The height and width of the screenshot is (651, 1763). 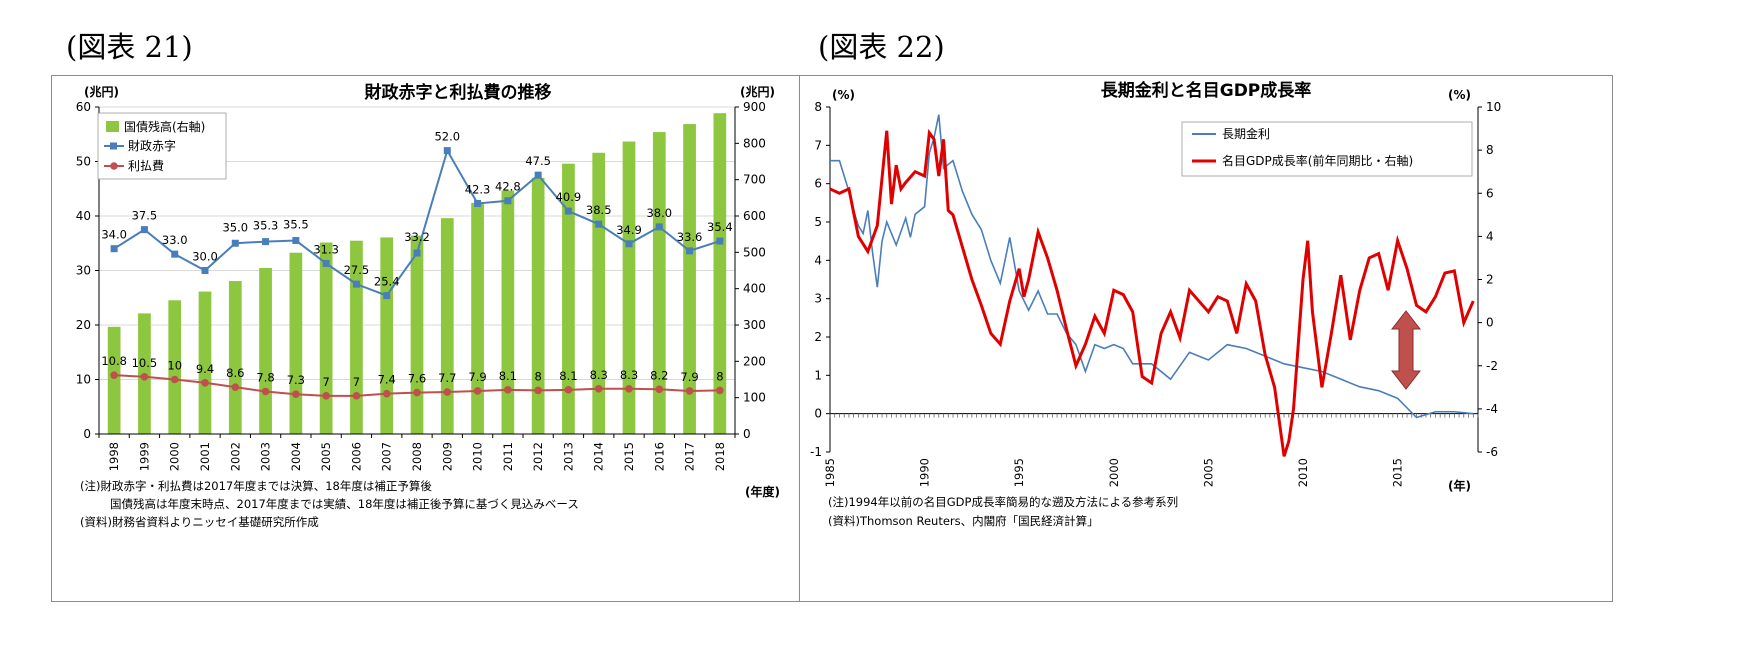 I want to click on x-tick-label: 2000, so click(x=175, y=456).